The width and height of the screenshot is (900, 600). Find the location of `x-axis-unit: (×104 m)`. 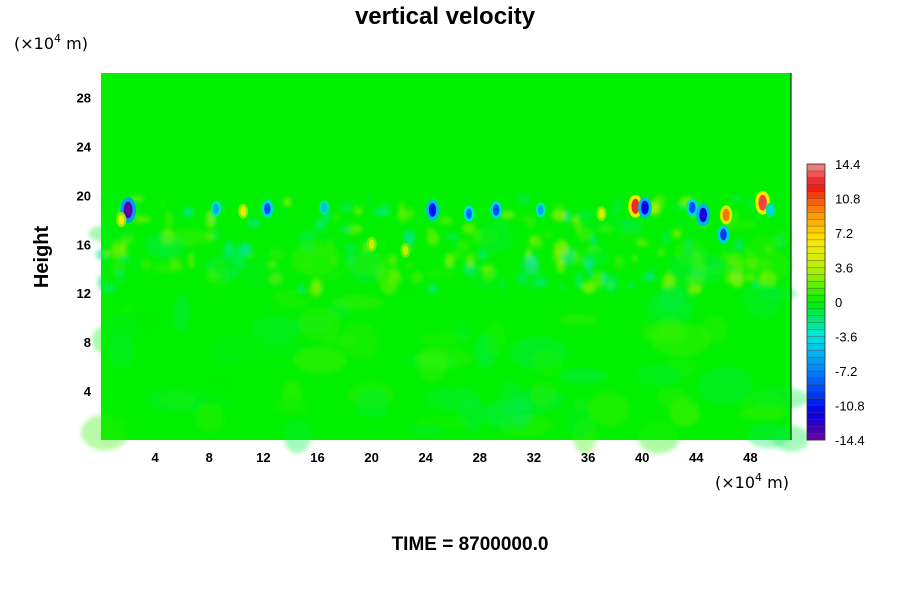

x-axis-unit: (×104 m) is located at coordinates (752, 481).